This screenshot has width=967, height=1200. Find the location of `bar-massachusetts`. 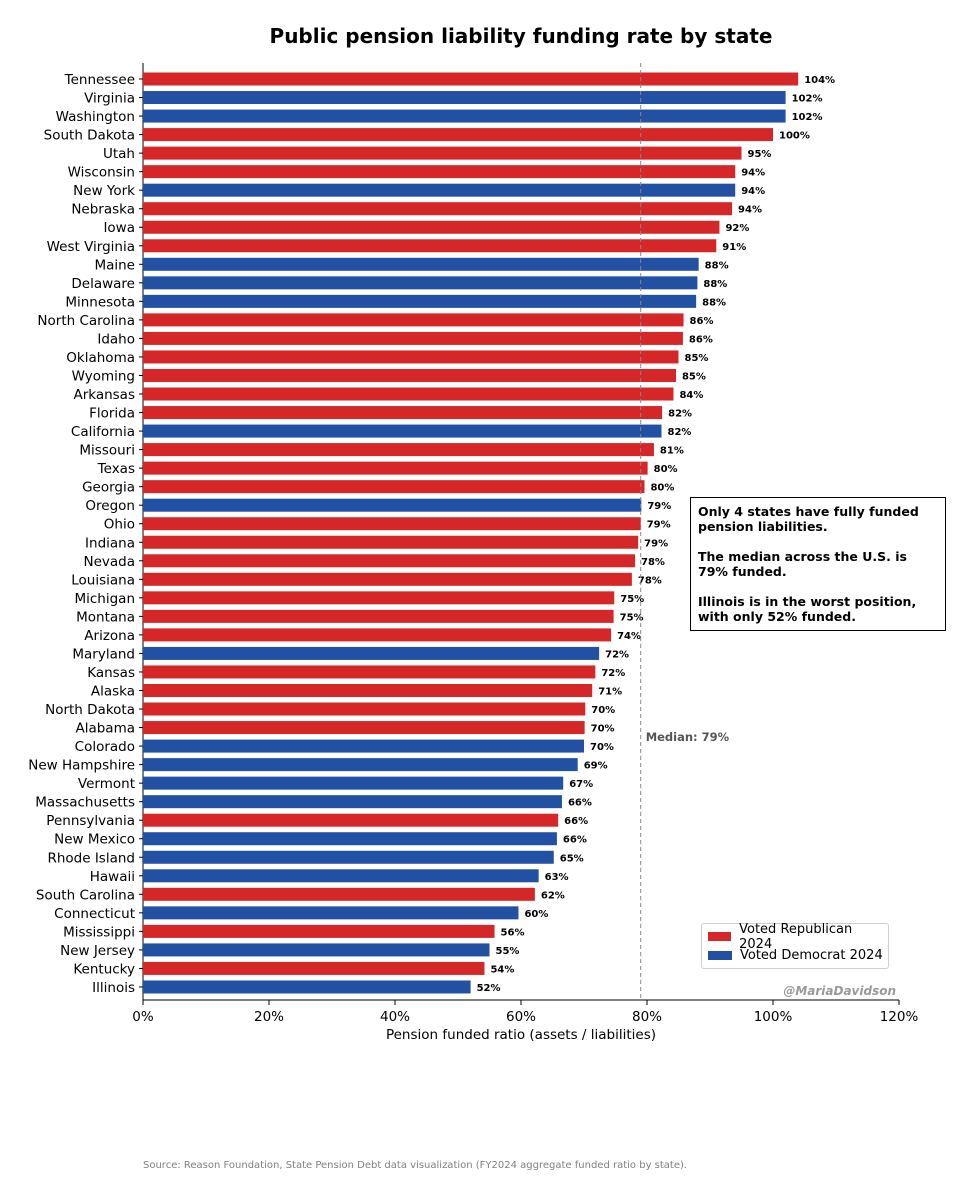

bar-massachusetts is located at coordinates (352, 802).